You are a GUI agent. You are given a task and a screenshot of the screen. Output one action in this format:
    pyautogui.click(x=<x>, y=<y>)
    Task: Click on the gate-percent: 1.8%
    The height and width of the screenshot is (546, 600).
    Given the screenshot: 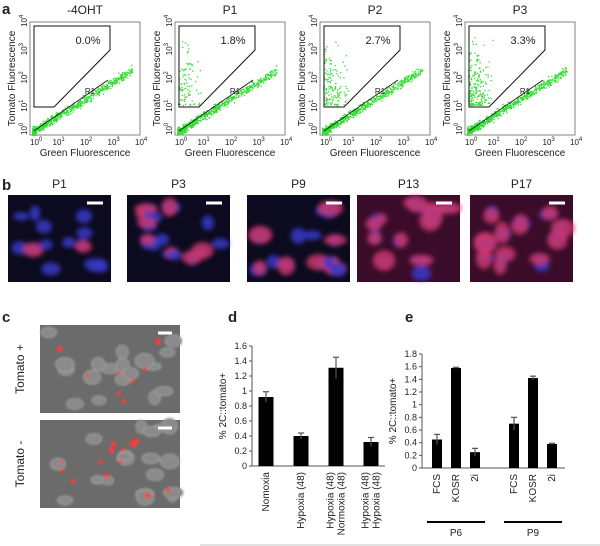 What is the action you would take?
    pyautogui.click(x=232, y=41)
    